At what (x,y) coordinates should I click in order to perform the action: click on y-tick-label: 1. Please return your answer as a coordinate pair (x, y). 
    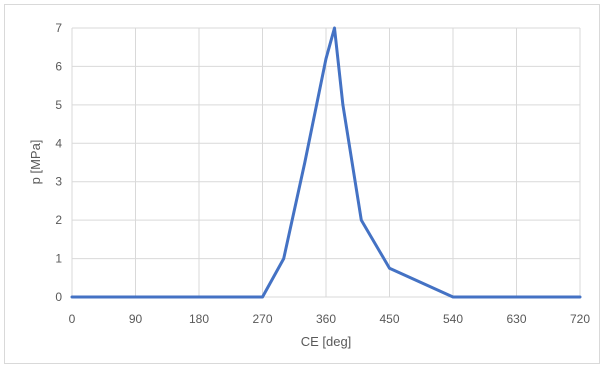
    Looking at the image, I should click on (58, 259).